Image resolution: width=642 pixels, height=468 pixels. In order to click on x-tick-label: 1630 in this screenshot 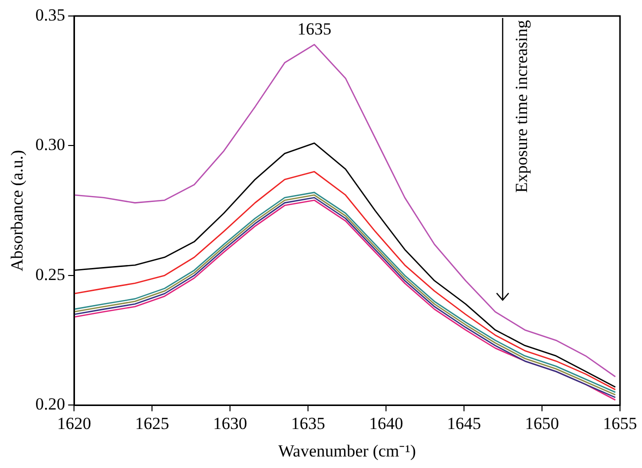, I will do `click(230, 423)`.